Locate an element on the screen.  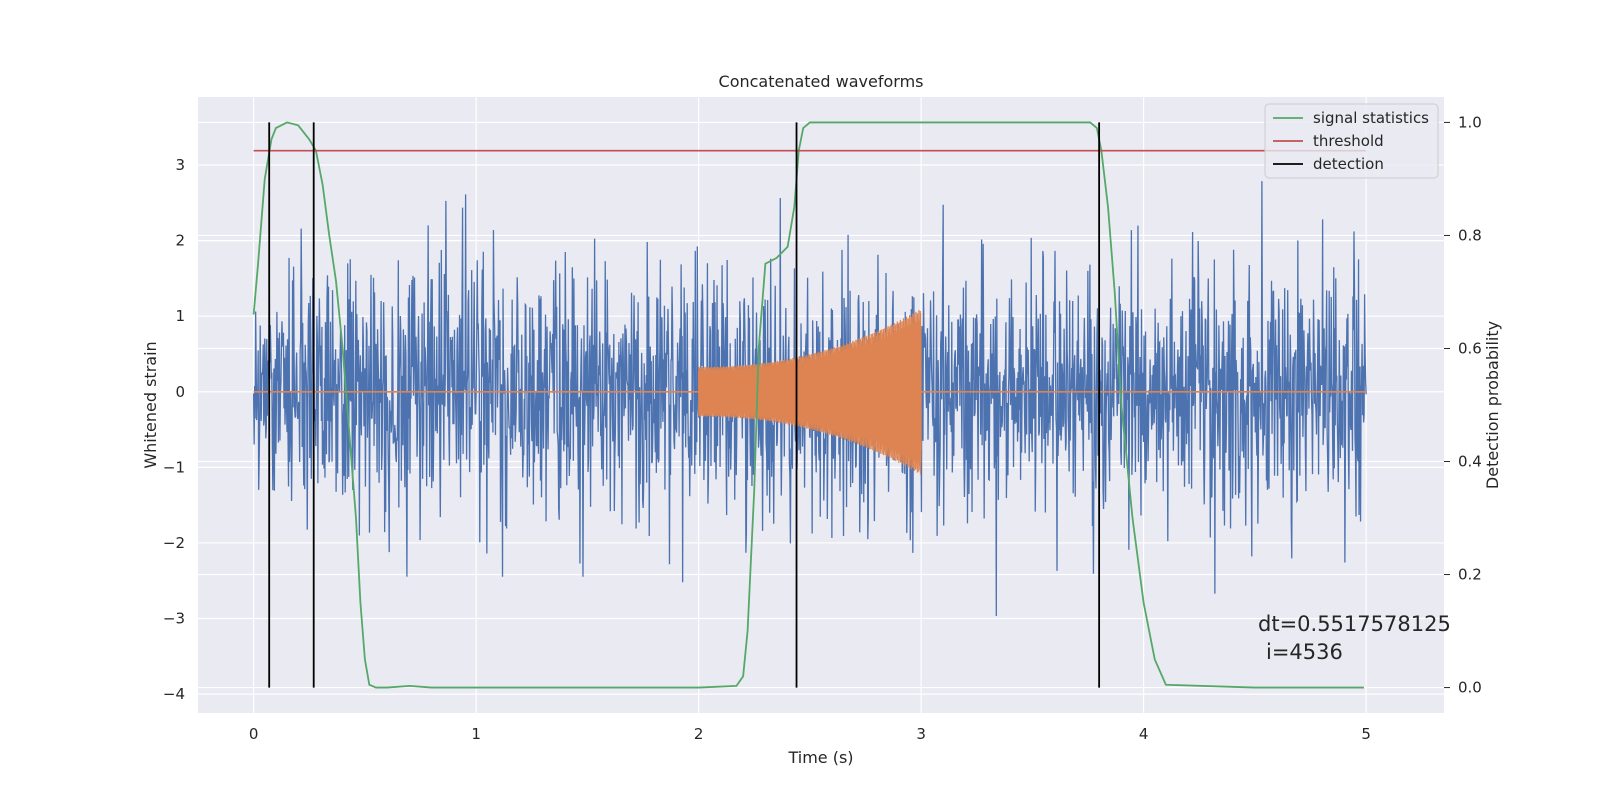
y-tick-label: −2 is located at coordinates (174, 543).